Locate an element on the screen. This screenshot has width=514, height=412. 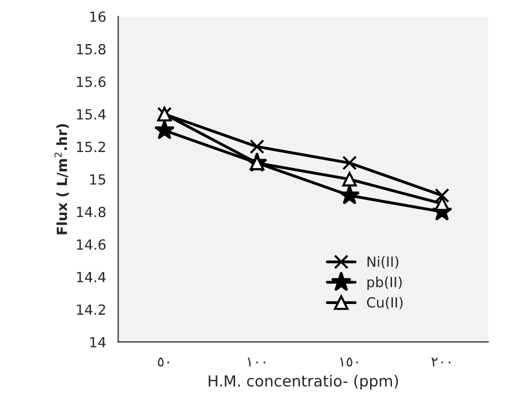
y-tick-label: 15.4 is located at coordinates (91, 114).